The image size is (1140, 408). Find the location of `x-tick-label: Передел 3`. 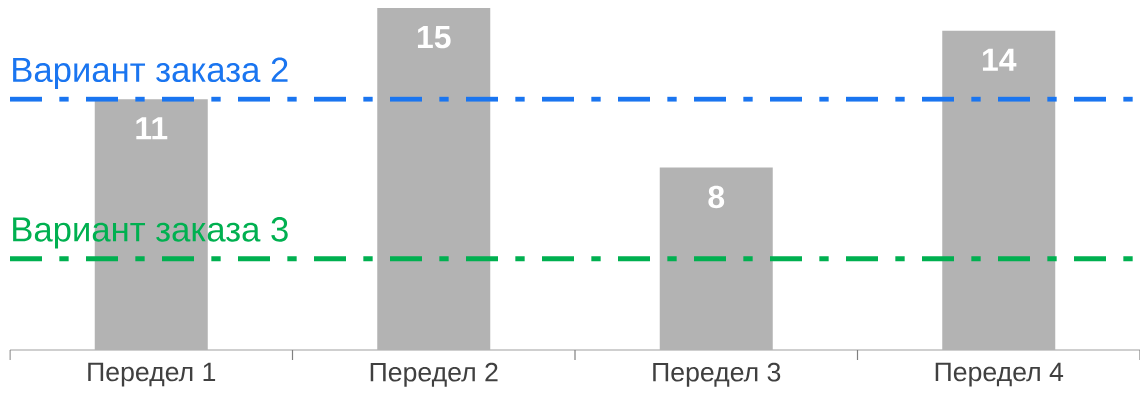

x-tick-label: Передел 3 is located at coordinates (717, 374).